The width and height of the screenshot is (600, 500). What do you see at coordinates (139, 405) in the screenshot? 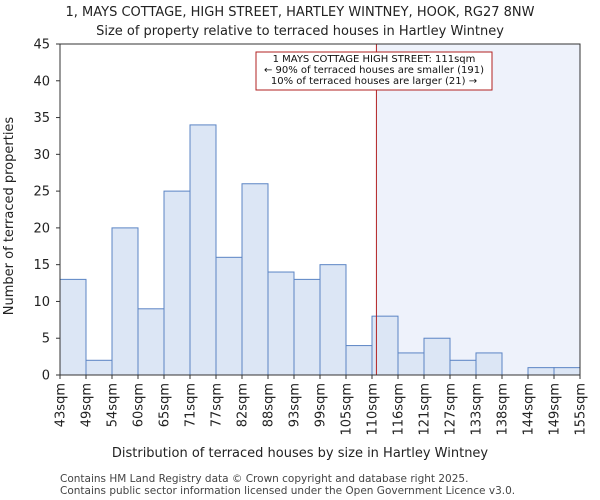
I see `x-tick-label-60sqm: 60sqm` at bounding box center [139, 405].